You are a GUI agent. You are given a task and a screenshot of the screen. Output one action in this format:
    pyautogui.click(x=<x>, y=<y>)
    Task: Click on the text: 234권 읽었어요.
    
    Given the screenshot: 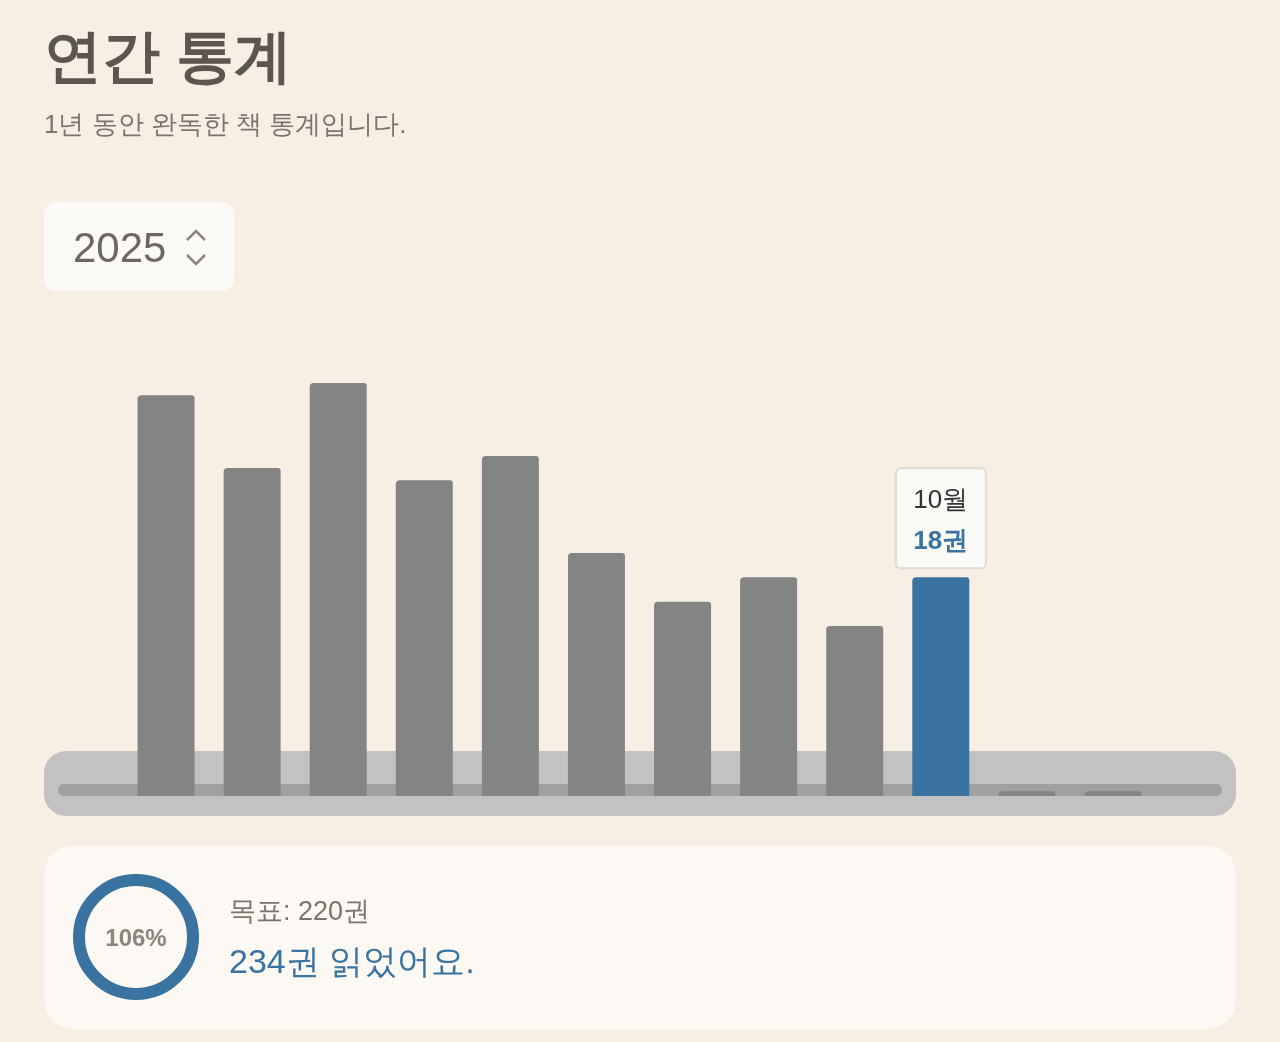 What is the action you would take?
    pyautogui.click(x=352, y=961)
    